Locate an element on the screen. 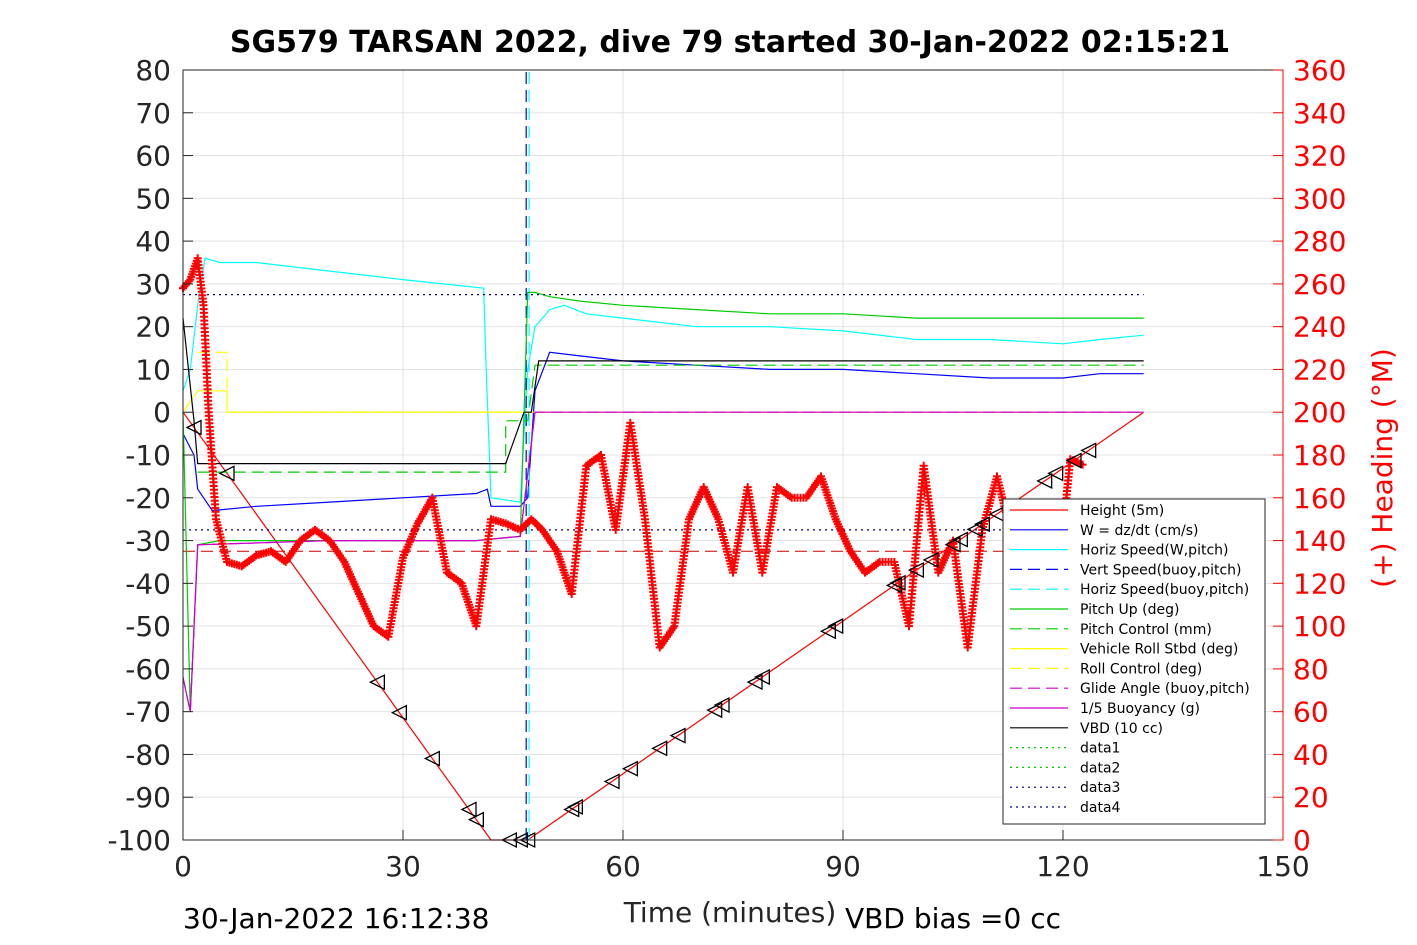 Image resolution: width=1417 pixels, height=945 pixels. y-tick-label: 70 is located at coordinates (153, 113).